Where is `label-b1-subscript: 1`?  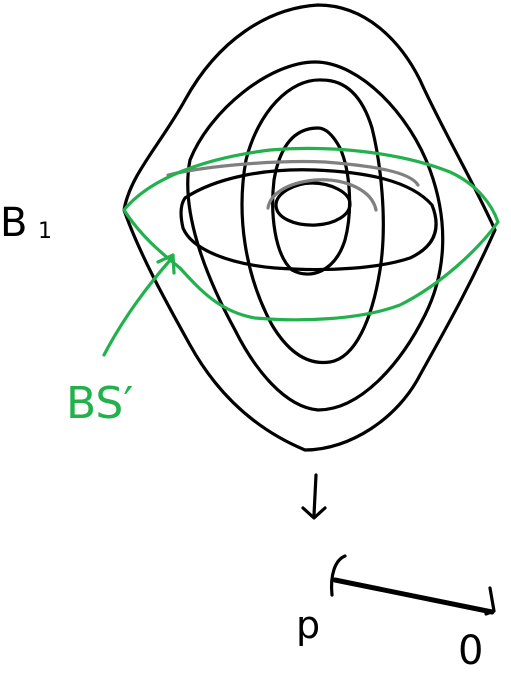
label-b1-subscript: 1 is located at coordinates (45, 231).